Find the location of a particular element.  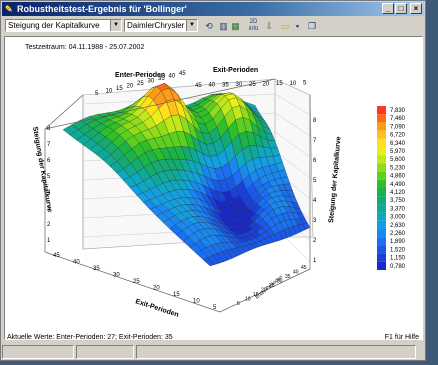

help-hint: F1 für Hilfe is located at coordinates (401, 337).